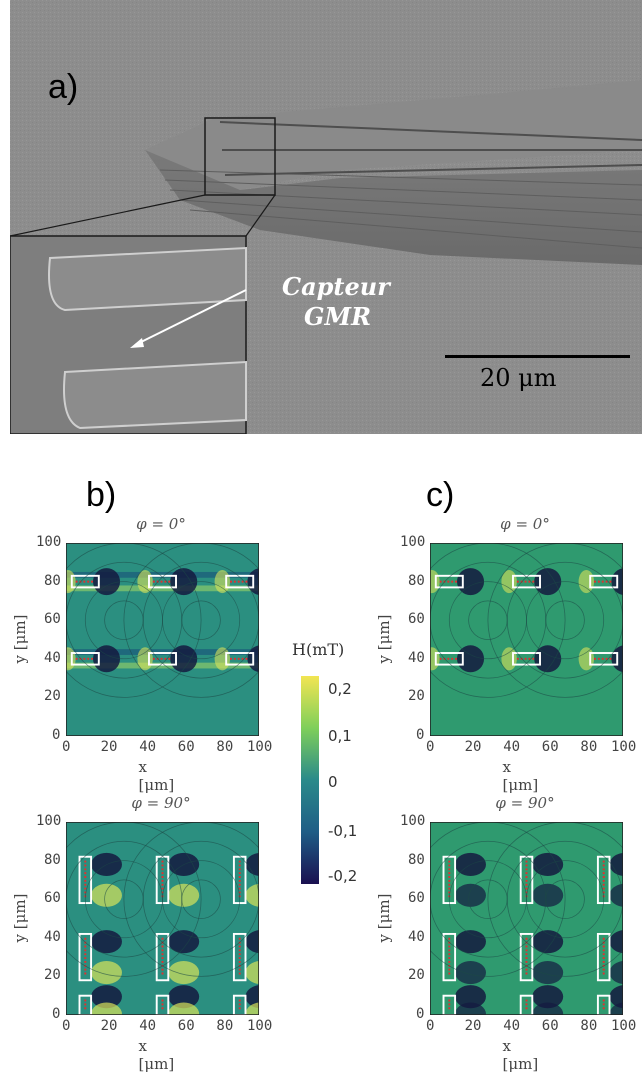 This screenshot has height=1073, width=644. What do you see at coordinates (340, 736) in the screenshot?
I see `colorbar-tick-2: 0,1` at bounding box center [340, 736].